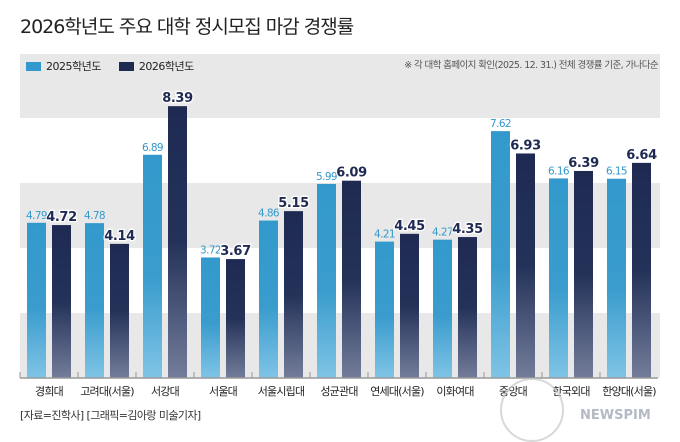 Image resolution: width=680 pixels, height=442 pixels. Describe the element at coordinates (454, 391) in the screenshot. I see `x-tick-label: 이화여대` at that location.